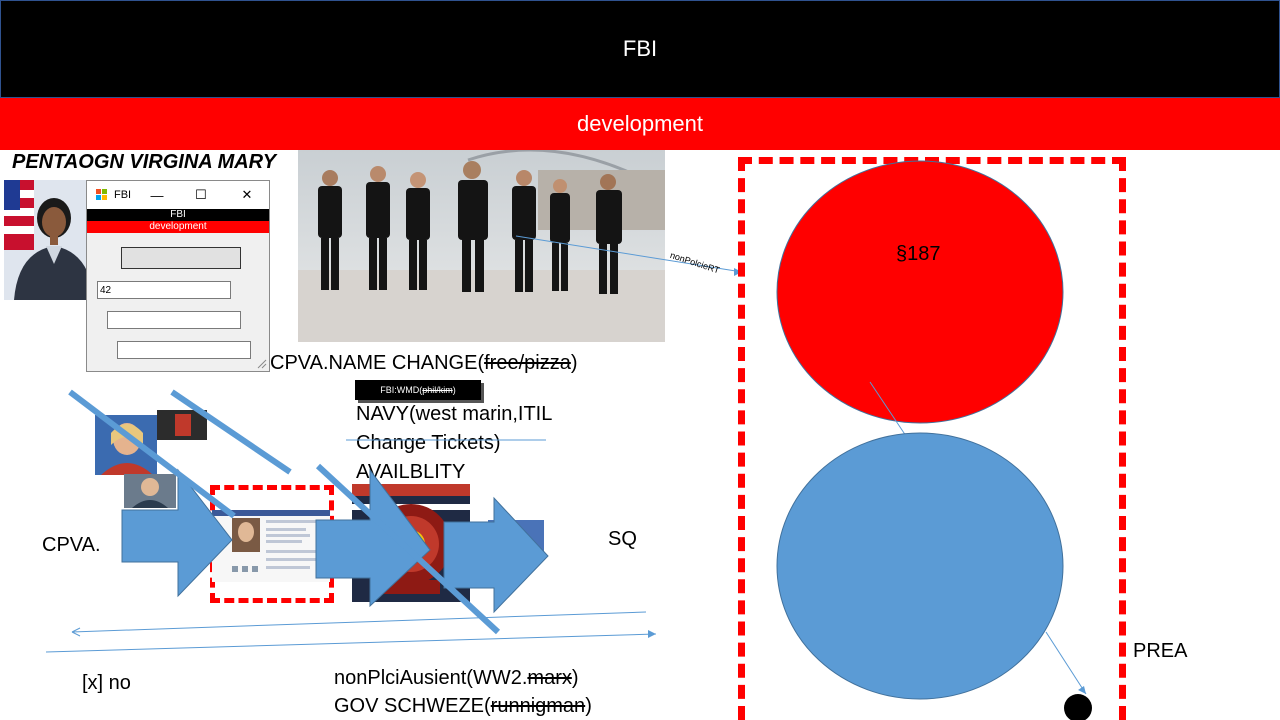 Image resolution: width=1280 pixels, height=720 pixels. Describe the element at coordinates (144, 162) in the screenshot. I see `left-title: PENTAOGN VIRGINA MARY` at that location.